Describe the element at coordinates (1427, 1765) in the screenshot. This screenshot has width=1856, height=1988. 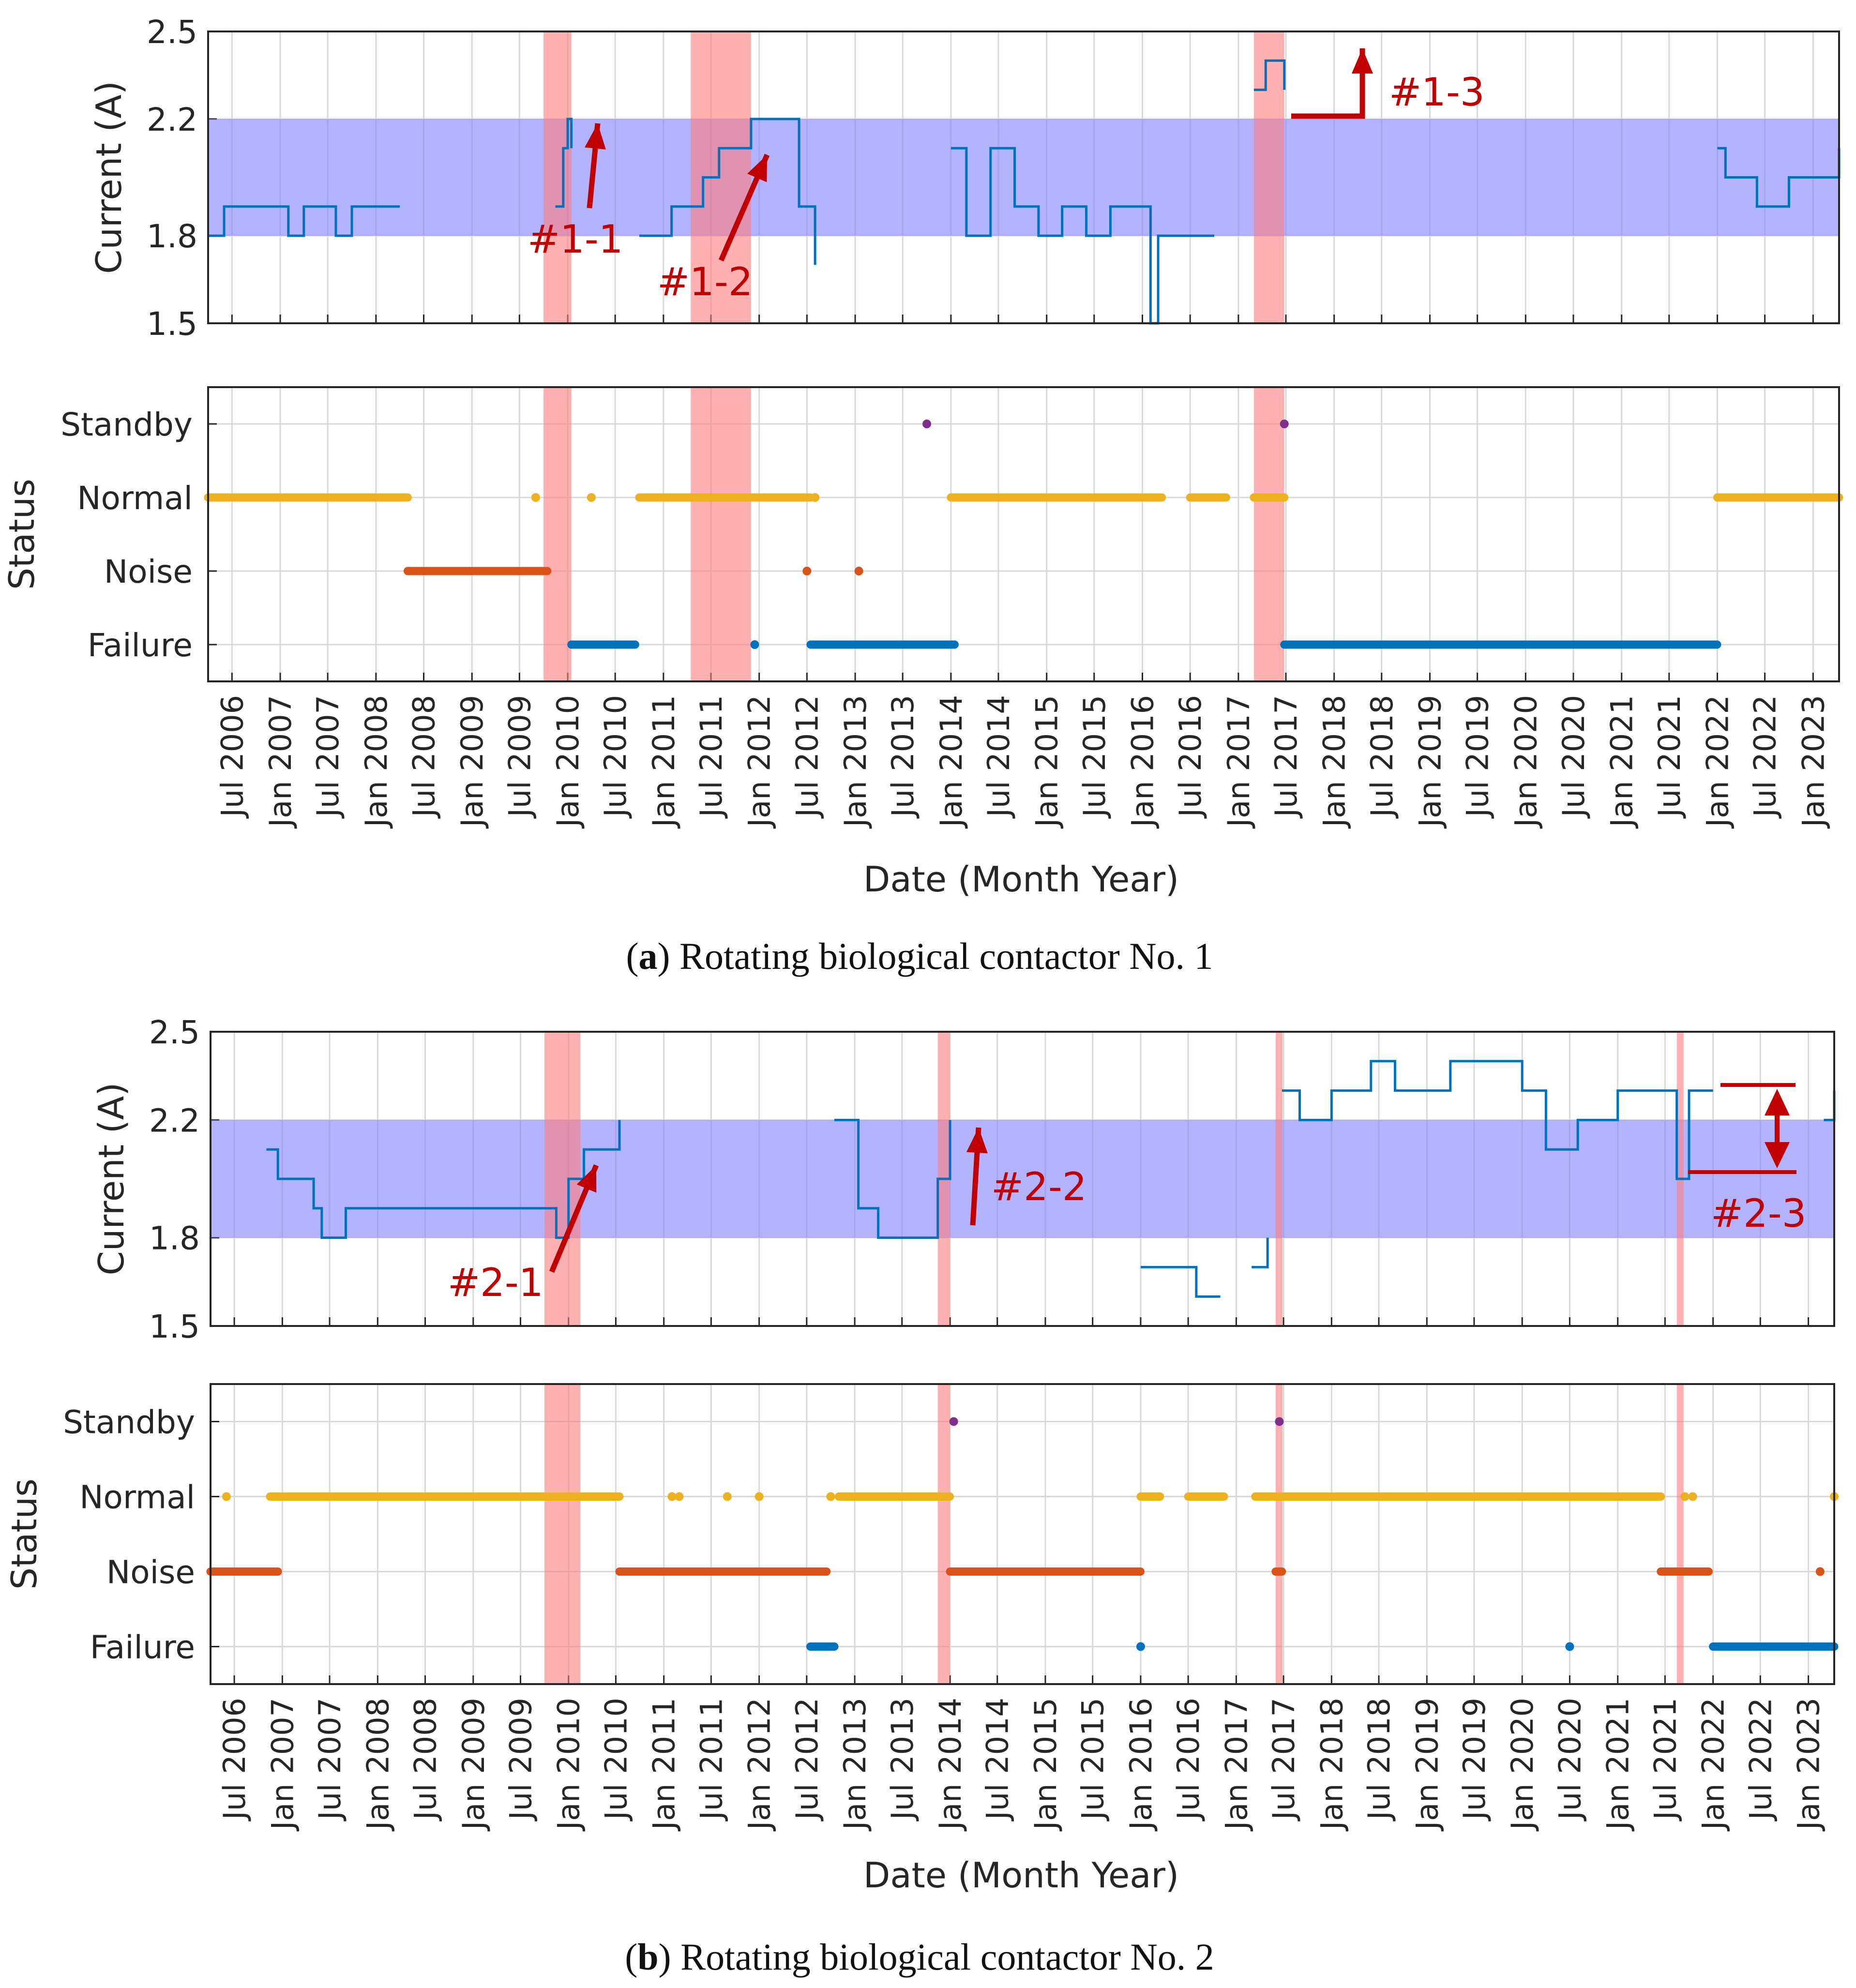
I see `b-status-x-tick-label: Jan 2019` at that location.